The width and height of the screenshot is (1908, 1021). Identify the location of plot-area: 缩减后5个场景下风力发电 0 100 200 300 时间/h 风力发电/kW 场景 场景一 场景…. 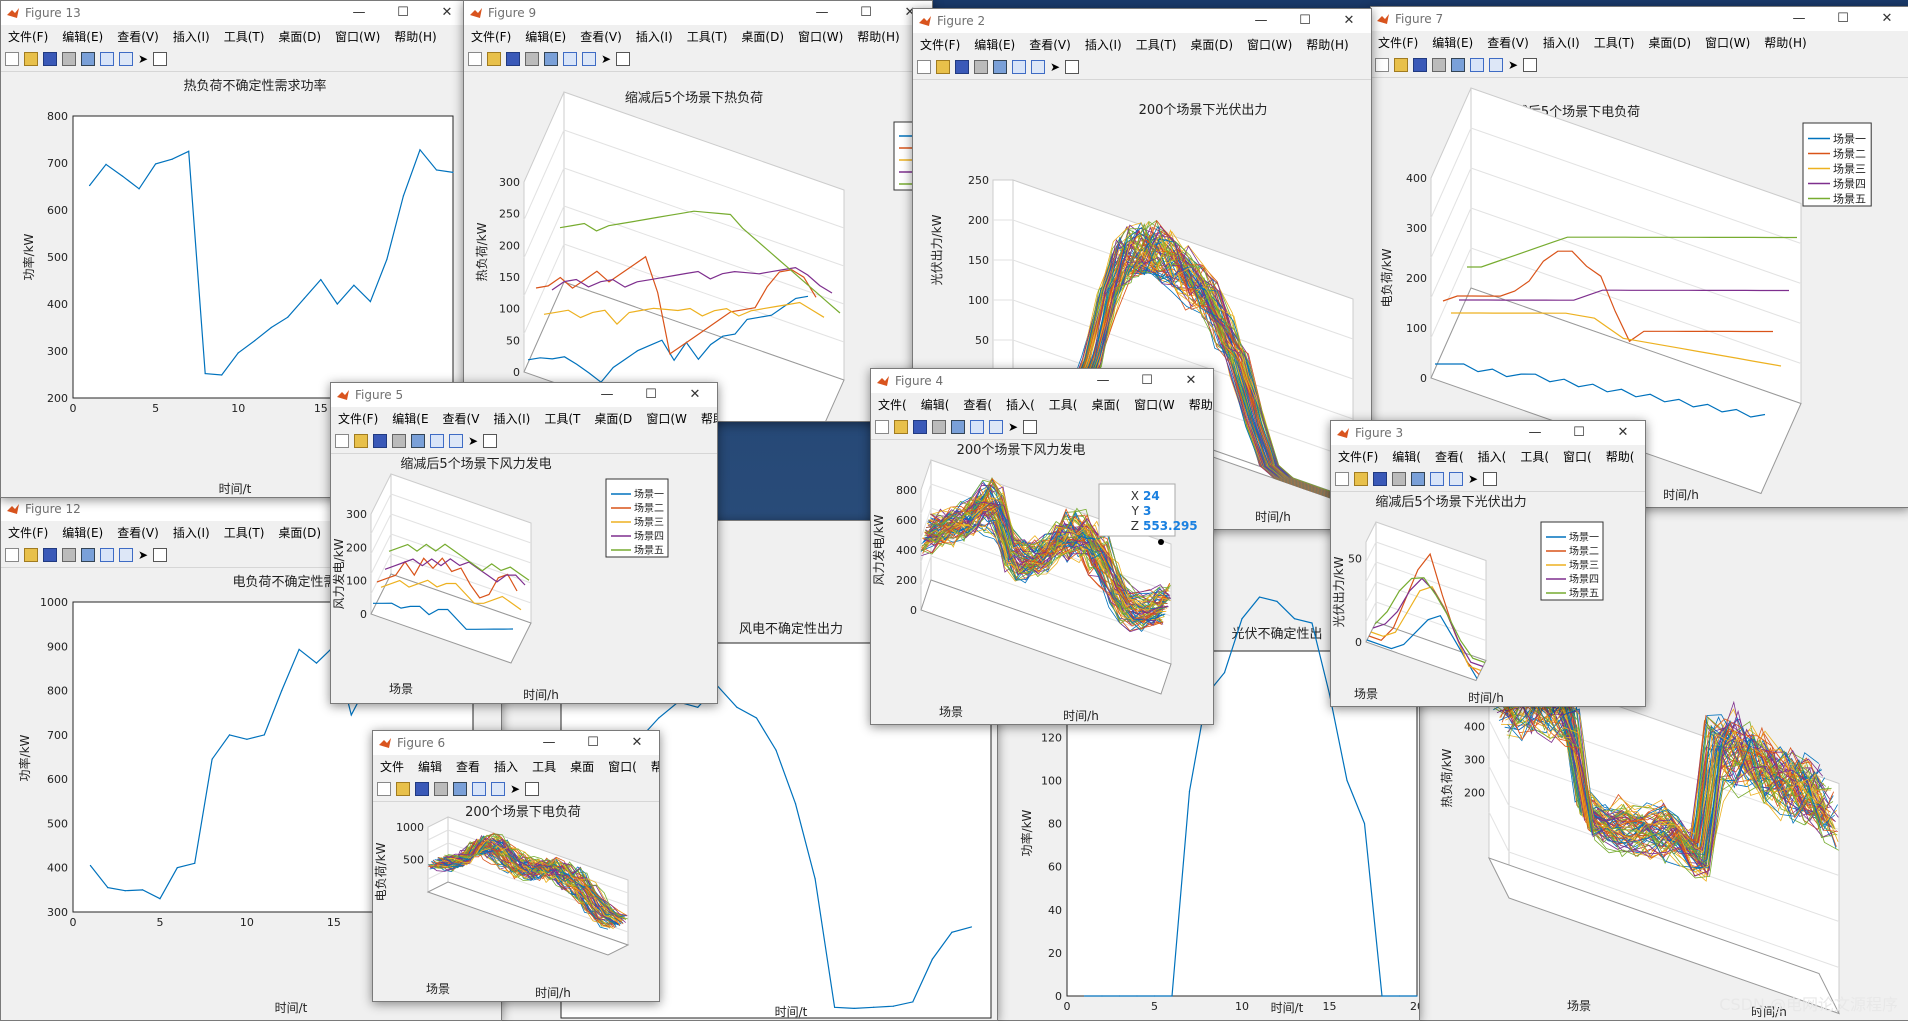
(524, 578).